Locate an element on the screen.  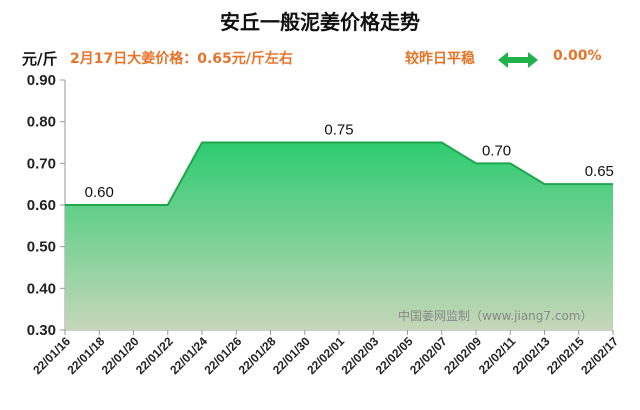
y-tick-label: 0.60 is located at coordinates (41, 205).